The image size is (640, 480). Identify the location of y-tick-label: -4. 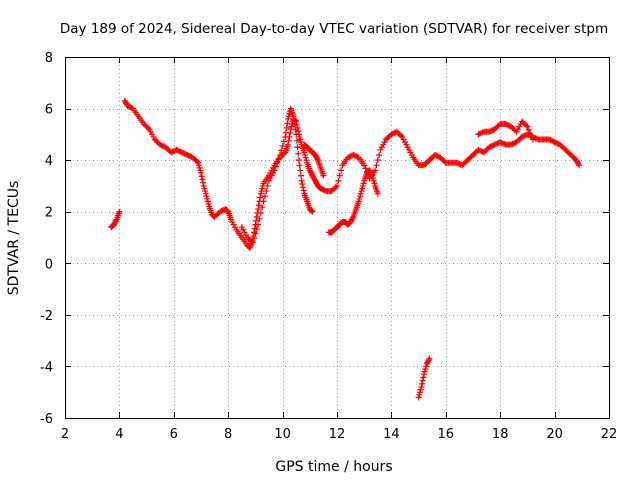
(46, 367).